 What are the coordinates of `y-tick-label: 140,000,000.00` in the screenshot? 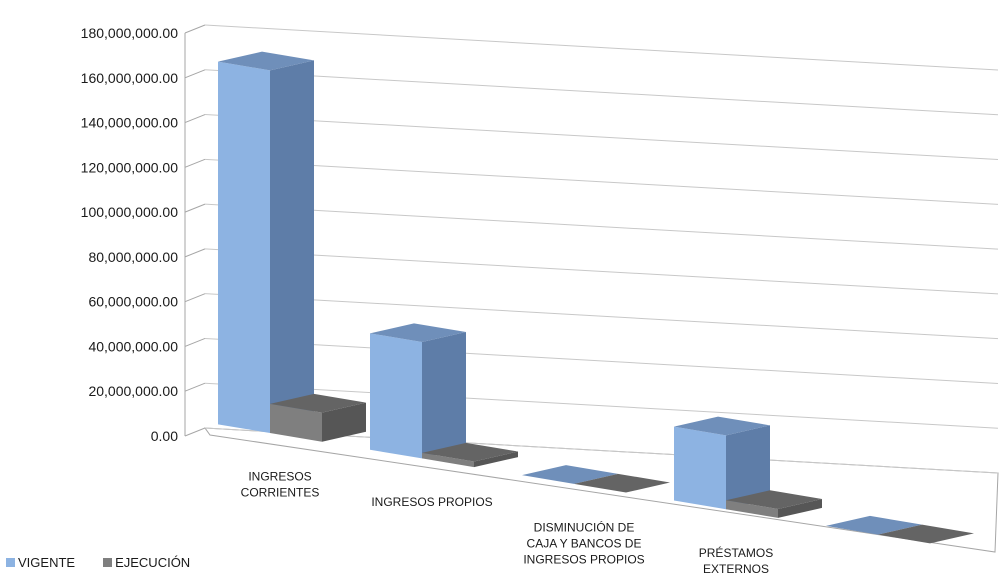 It's located at (130, 123).